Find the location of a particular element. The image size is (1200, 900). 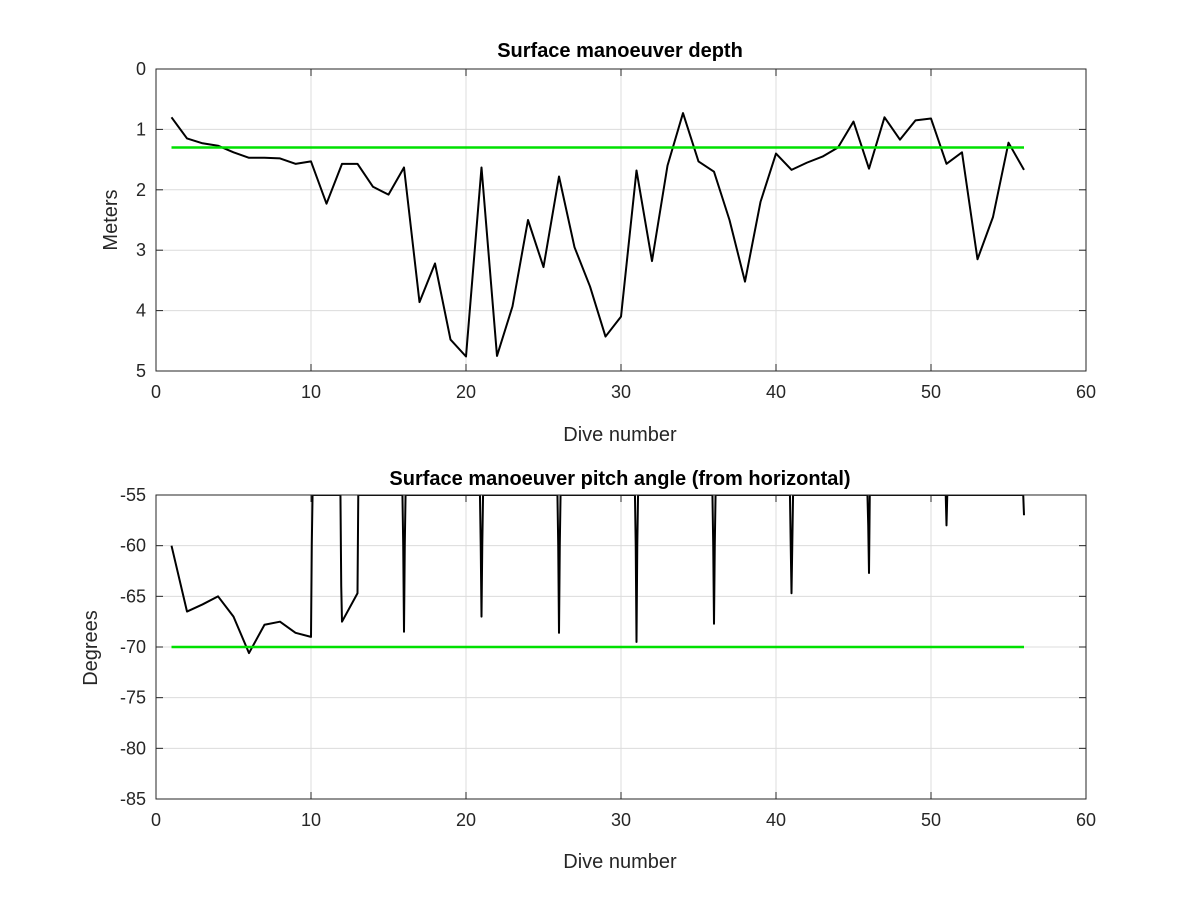

depth-plot-y-tick-label: 4 is located at coordinates (141, 311).